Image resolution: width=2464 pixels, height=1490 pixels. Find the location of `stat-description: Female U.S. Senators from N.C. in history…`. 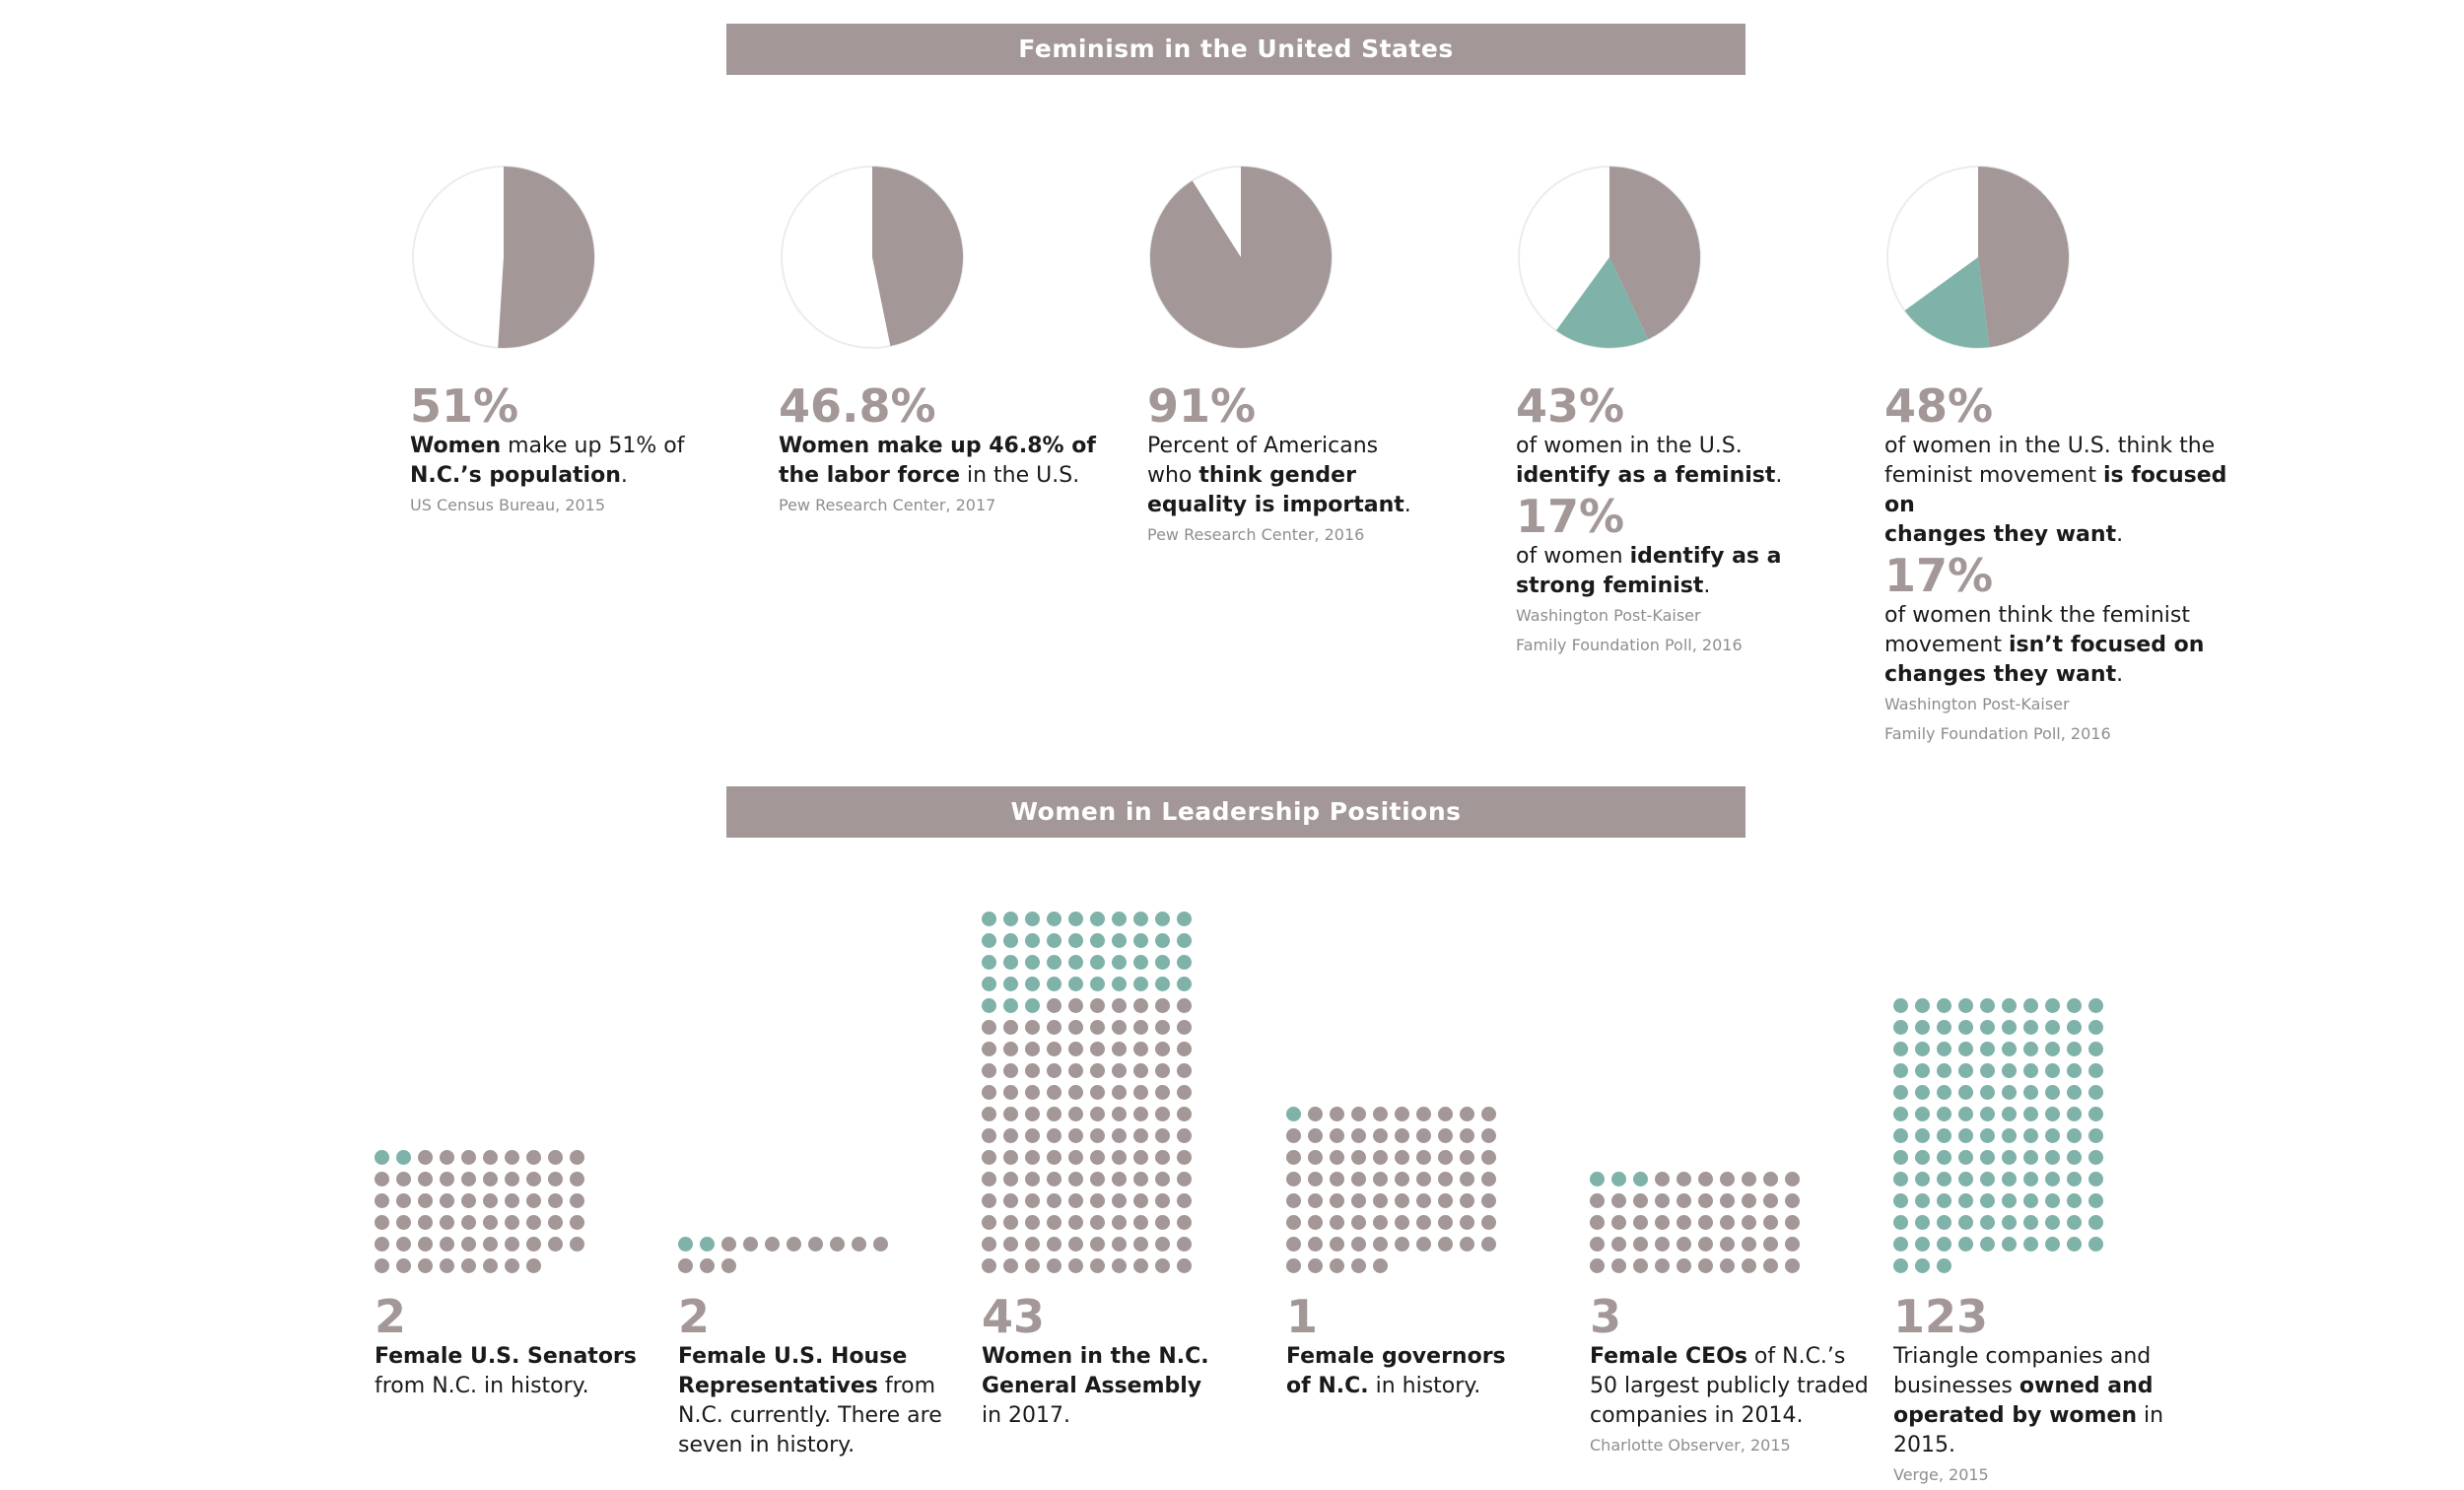

stat-description: Female U.S. Senators from N.C. in history… is located at coordinates (506, 1371).